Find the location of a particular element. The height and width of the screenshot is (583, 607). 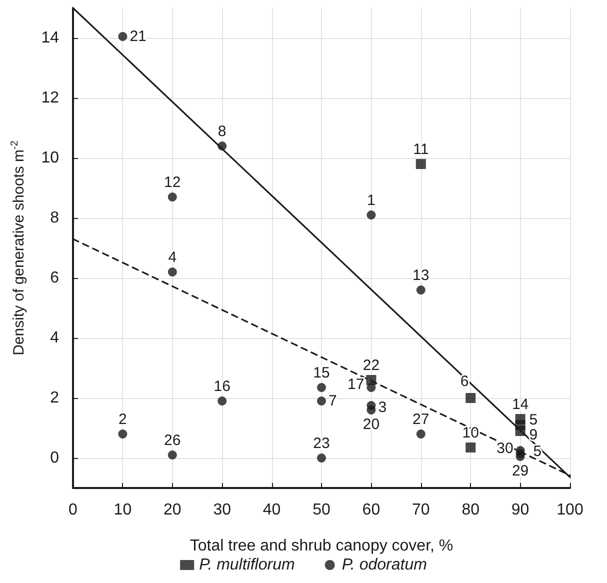

x-tick-label: 100 is located at coordinates (570, 510).